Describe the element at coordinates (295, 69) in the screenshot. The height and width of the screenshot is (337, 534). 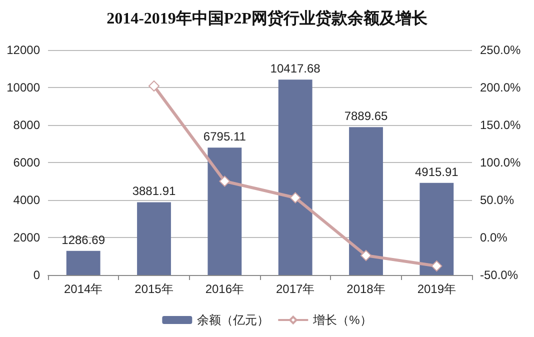
I see `data-label: 10417.68` at that location.